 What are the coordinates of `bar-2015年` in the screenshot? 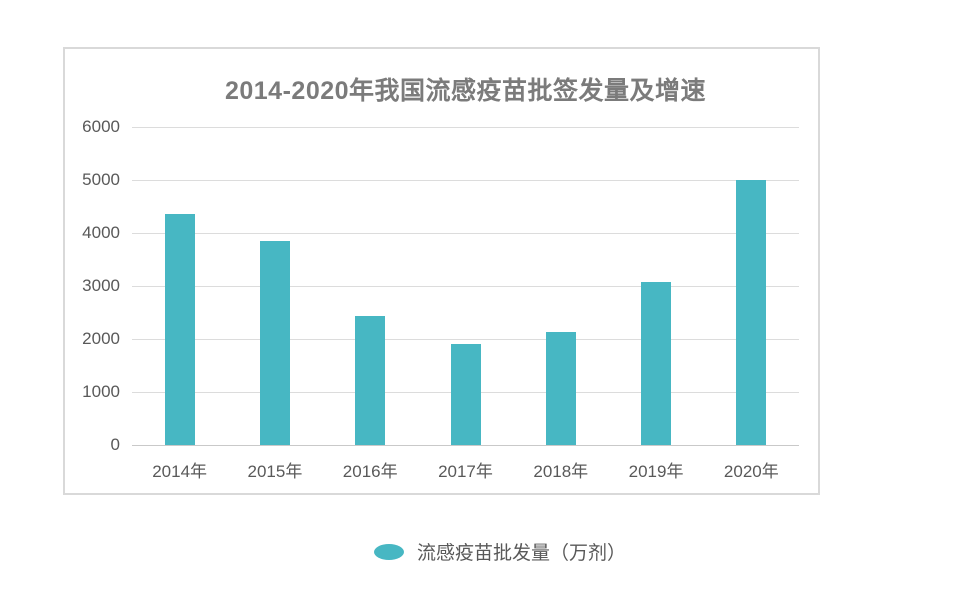 It's located at (274, 343).